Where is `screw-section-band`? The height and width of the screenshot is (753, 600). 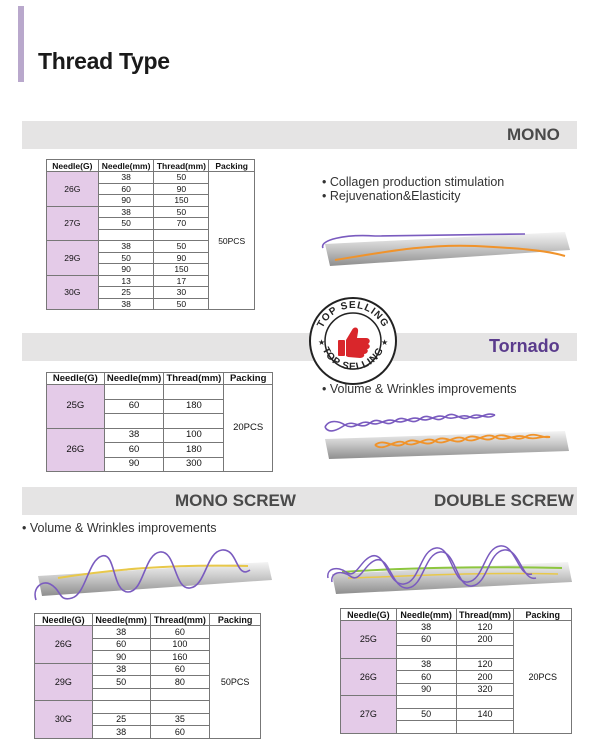
screw-section-band is located at coordinates (299, 501).